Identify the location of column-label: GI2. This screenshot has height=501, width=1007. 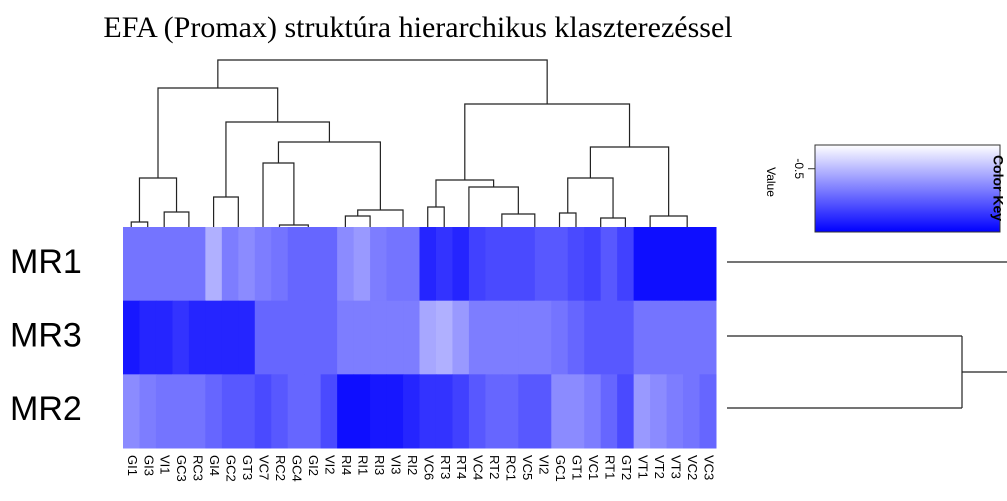
(313, 465).